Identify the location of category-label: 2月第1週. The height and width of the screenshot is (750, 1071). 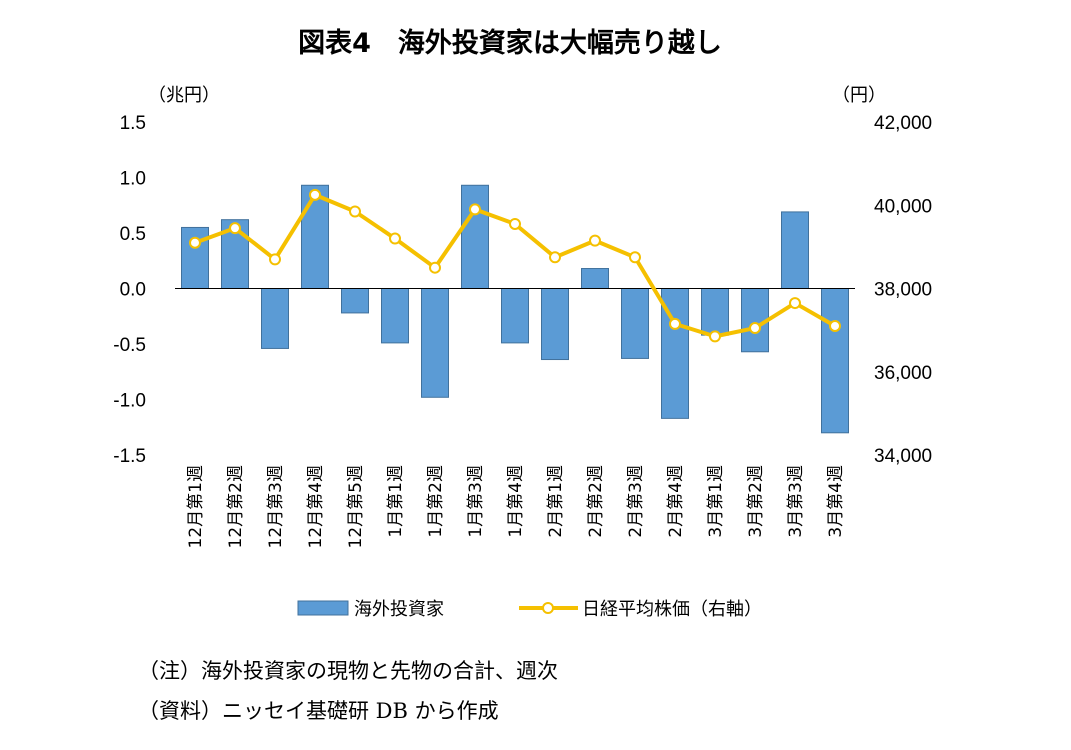
(556, 501).